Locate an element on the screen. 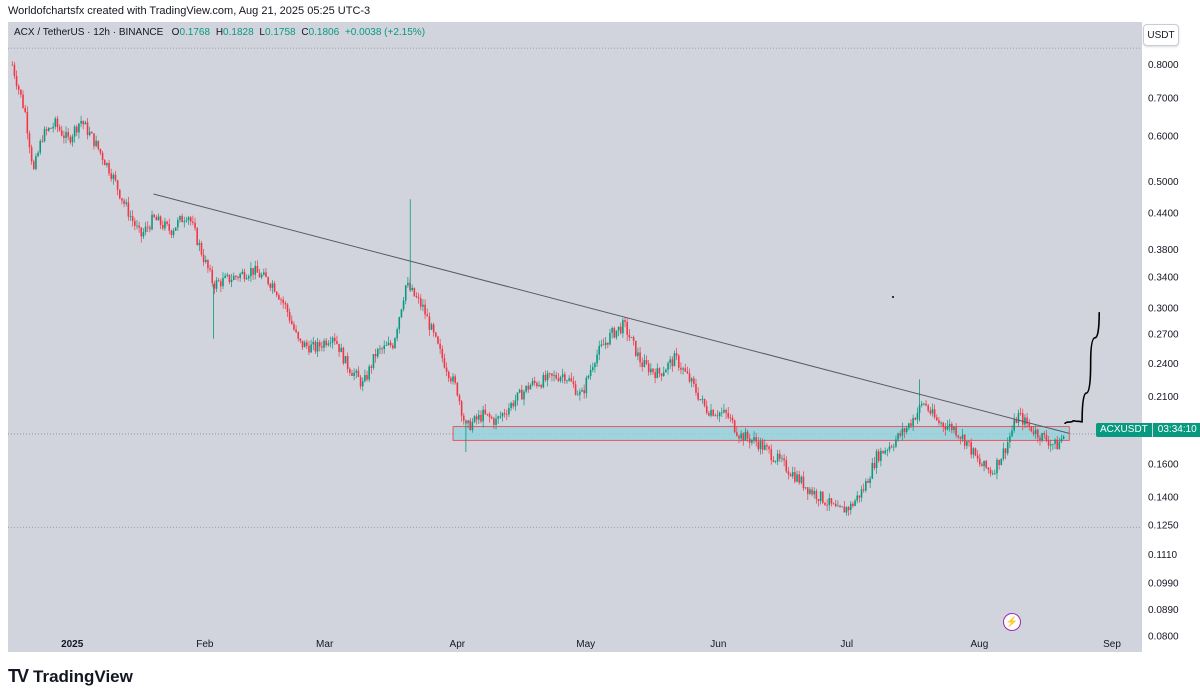 This screenshot has width=1200, height=700. currency-button: USDT is located at coordinates (1161, 35).